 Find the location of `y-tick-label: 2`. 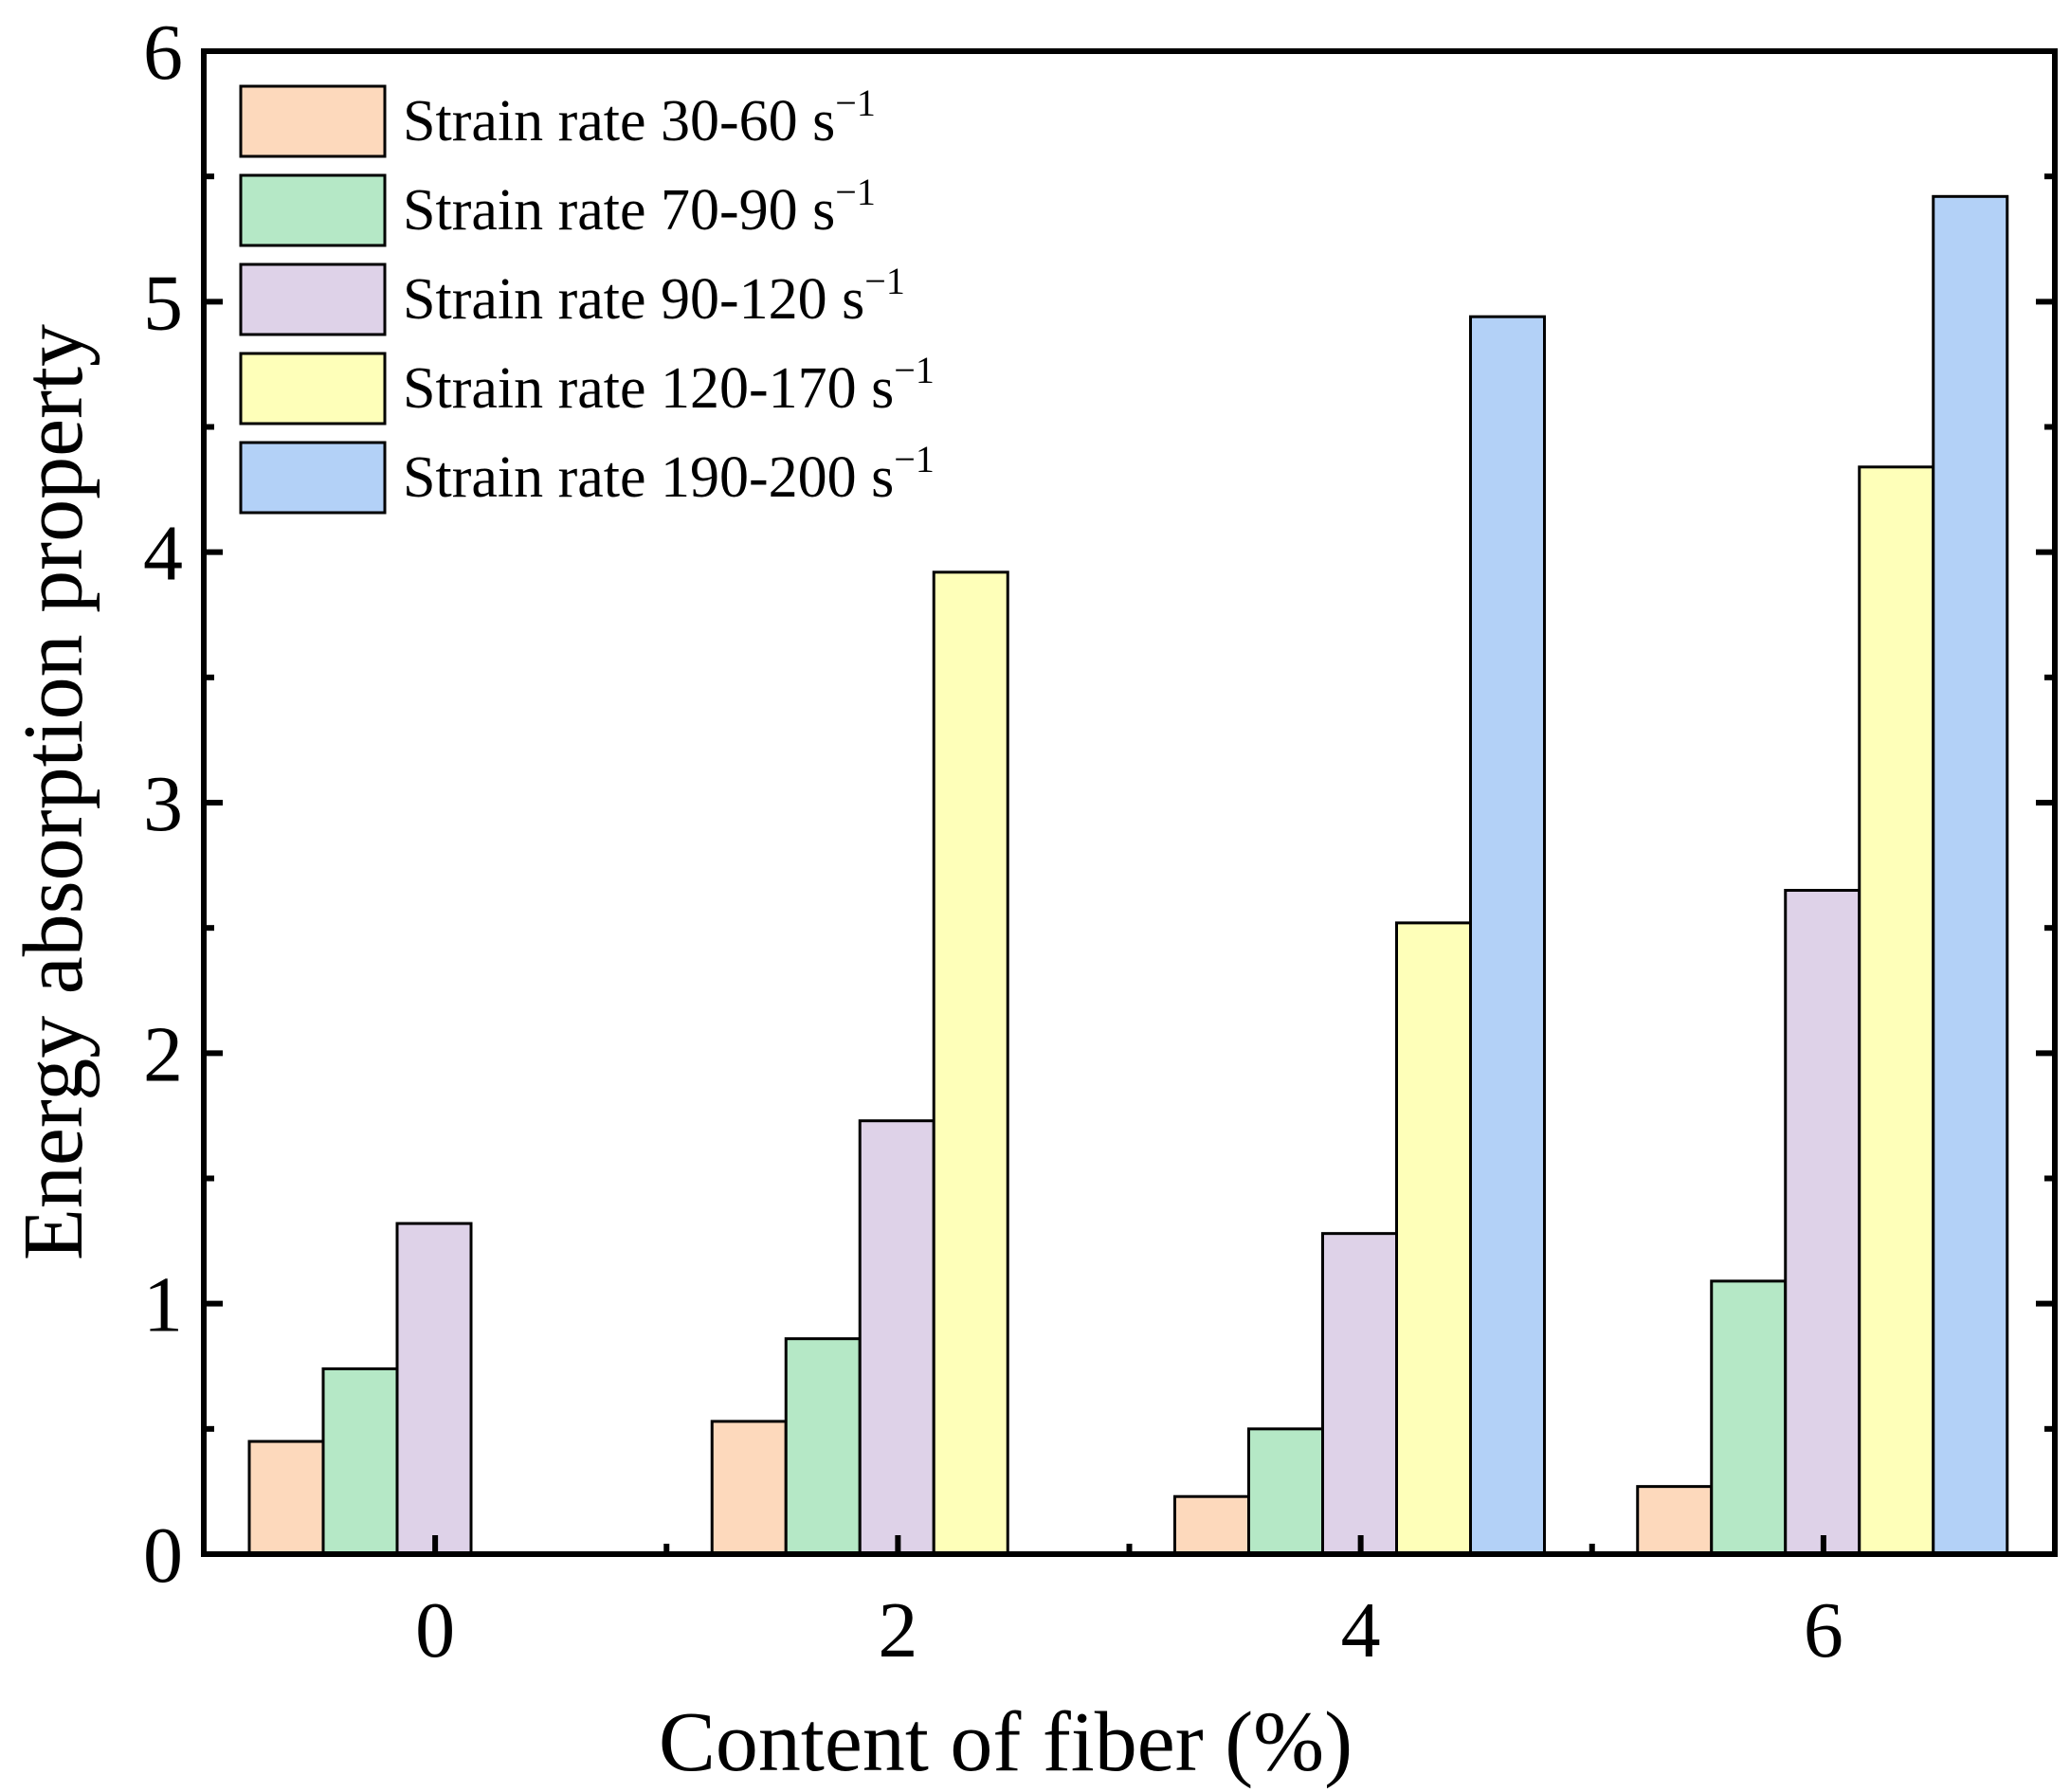

y-tick-label: 2 is located at coordinates (163, 1054).